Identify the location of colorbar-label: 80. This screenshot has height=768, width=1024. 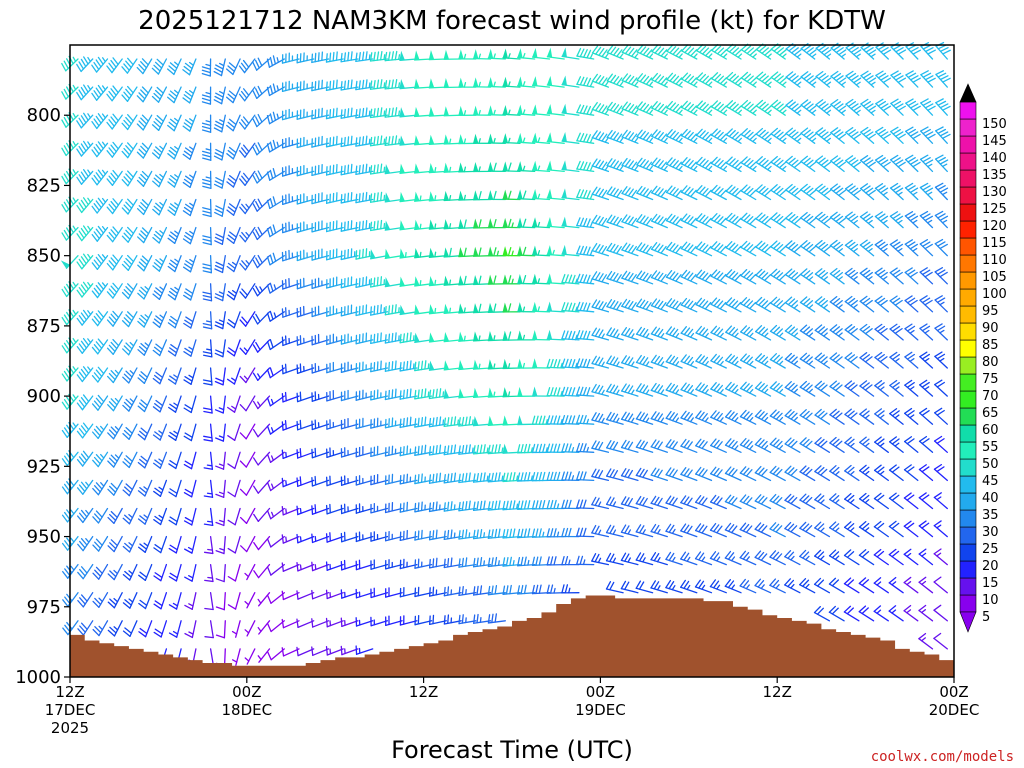
(990, 362).